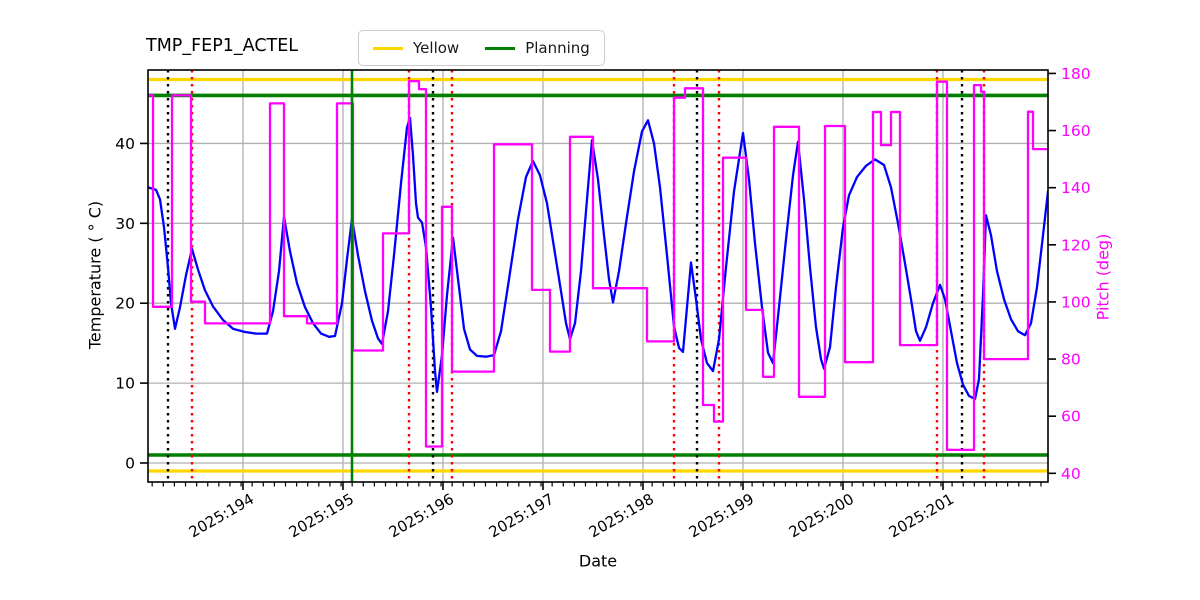 The height and width of the screenshot is (600, 1200). What do you see at coordinates (721, 516) in the screenshot?
I see `x-tick-label: 2025:199` at bounding box center [721, 516].